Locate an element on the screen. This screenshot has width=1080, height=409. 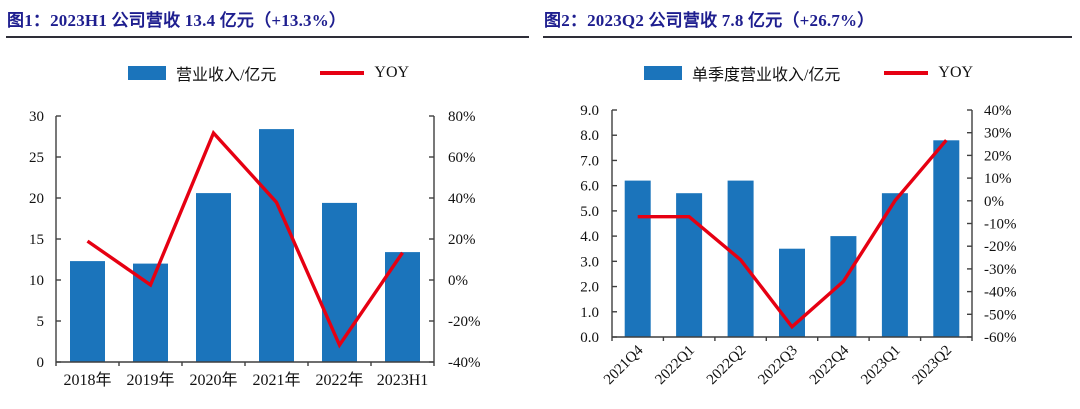
svg-text: -60% is located at coordinates (1000, 338).